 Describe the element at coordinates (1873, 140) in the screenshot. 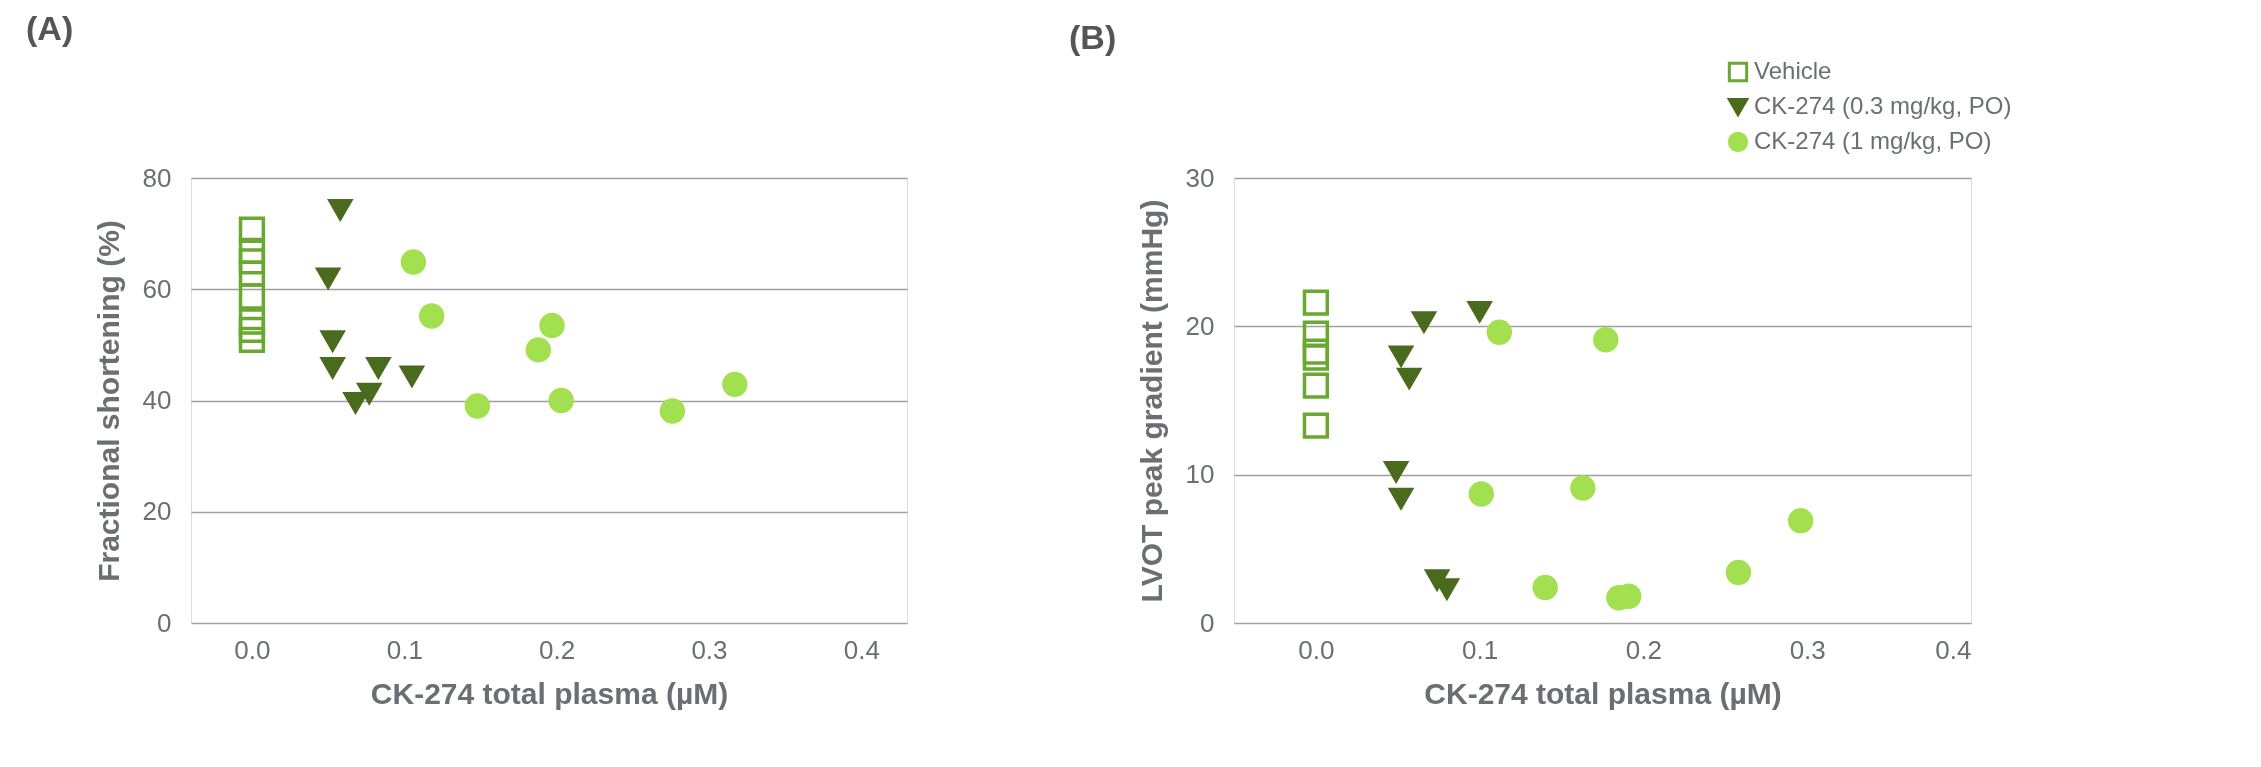

I see `legend-label: CK-274 (1 mg/kg, PO)` at that location.